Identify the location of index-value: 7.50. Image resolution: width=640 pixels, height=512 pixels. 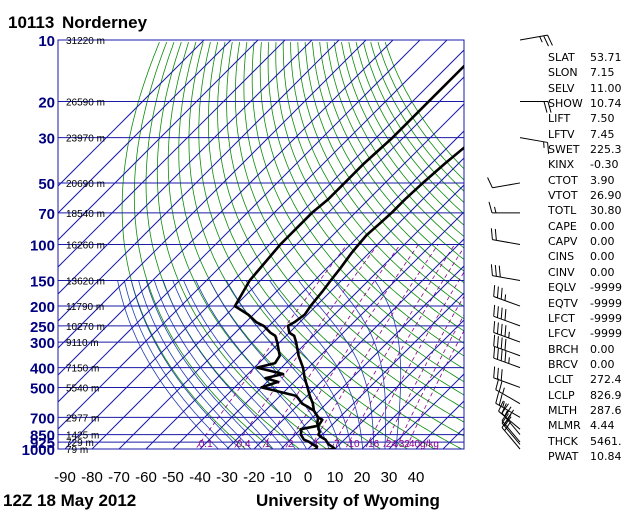
(602, 119).